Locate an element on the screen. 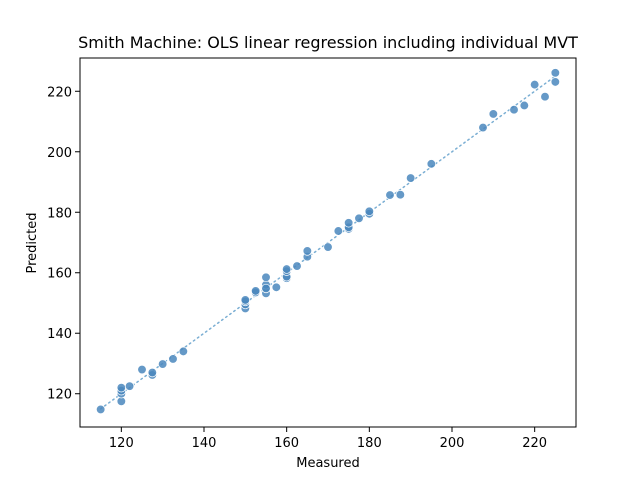  y-axis-label: Predicted is located at coordinates (32, 242).